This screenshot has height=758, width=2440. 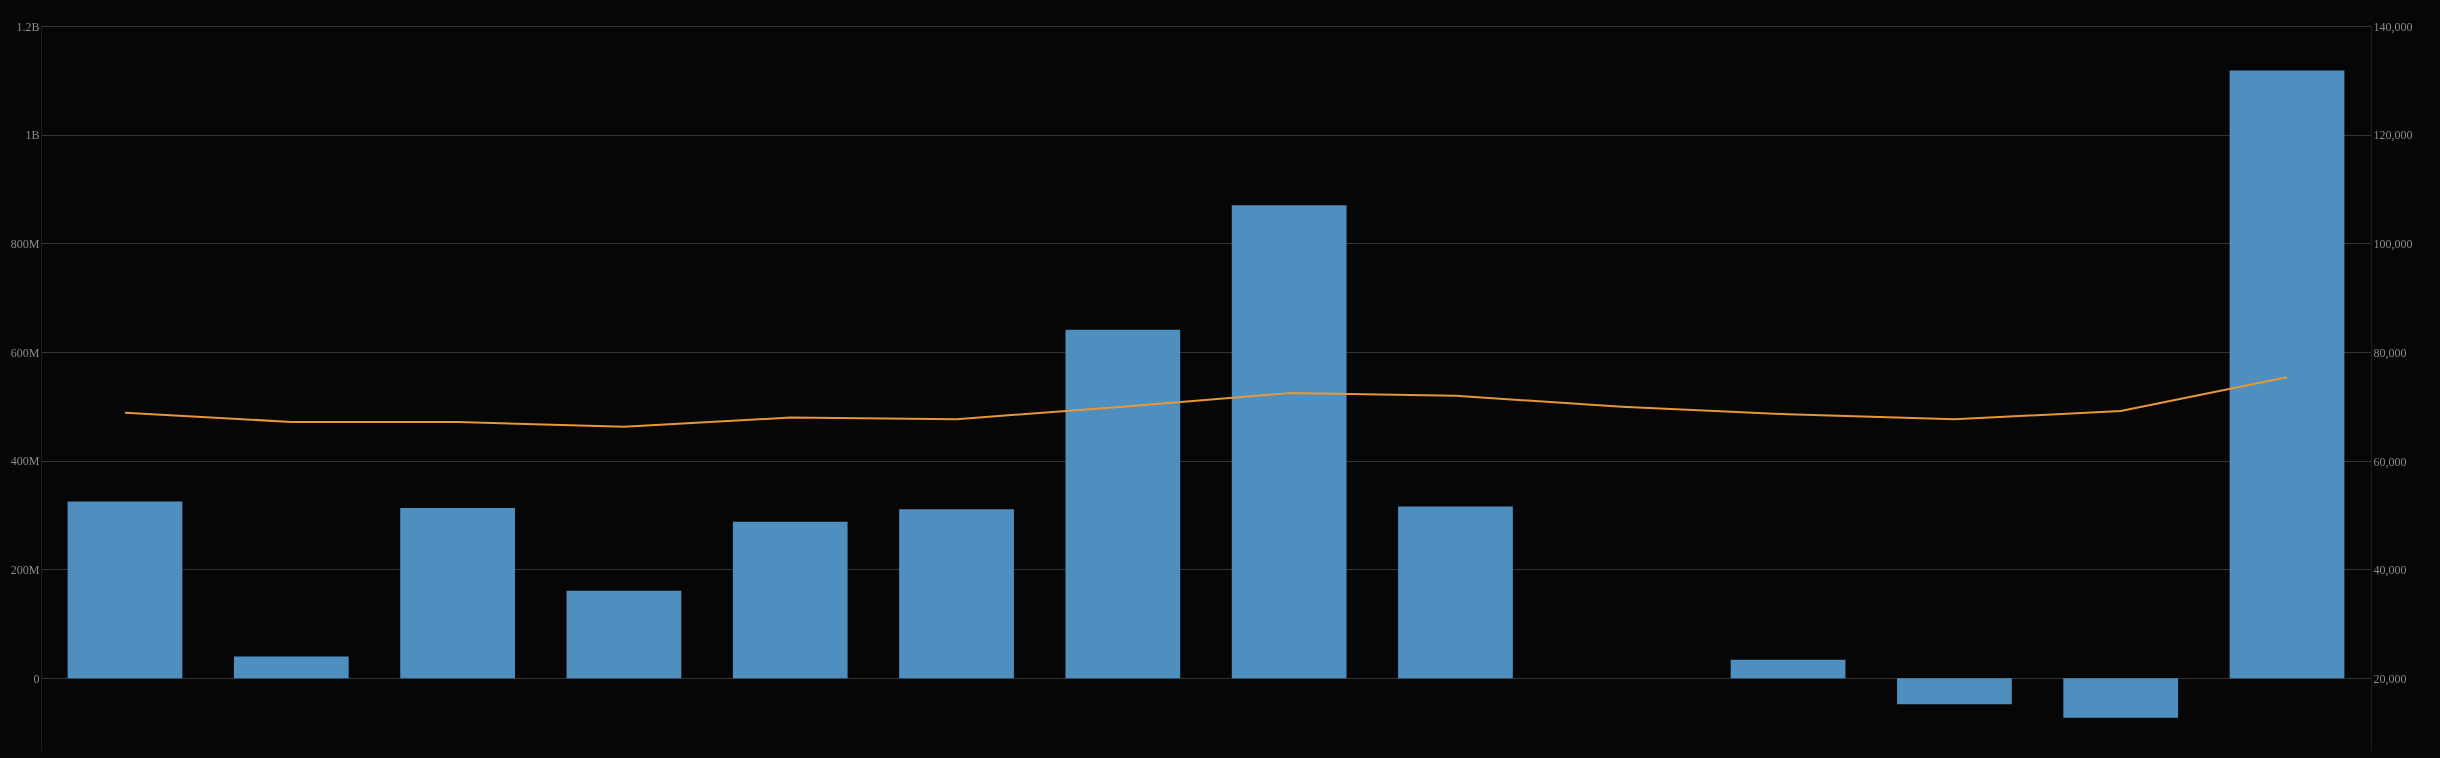 I want to click on y-tick-label: 1B, so click(x=32, y=135).